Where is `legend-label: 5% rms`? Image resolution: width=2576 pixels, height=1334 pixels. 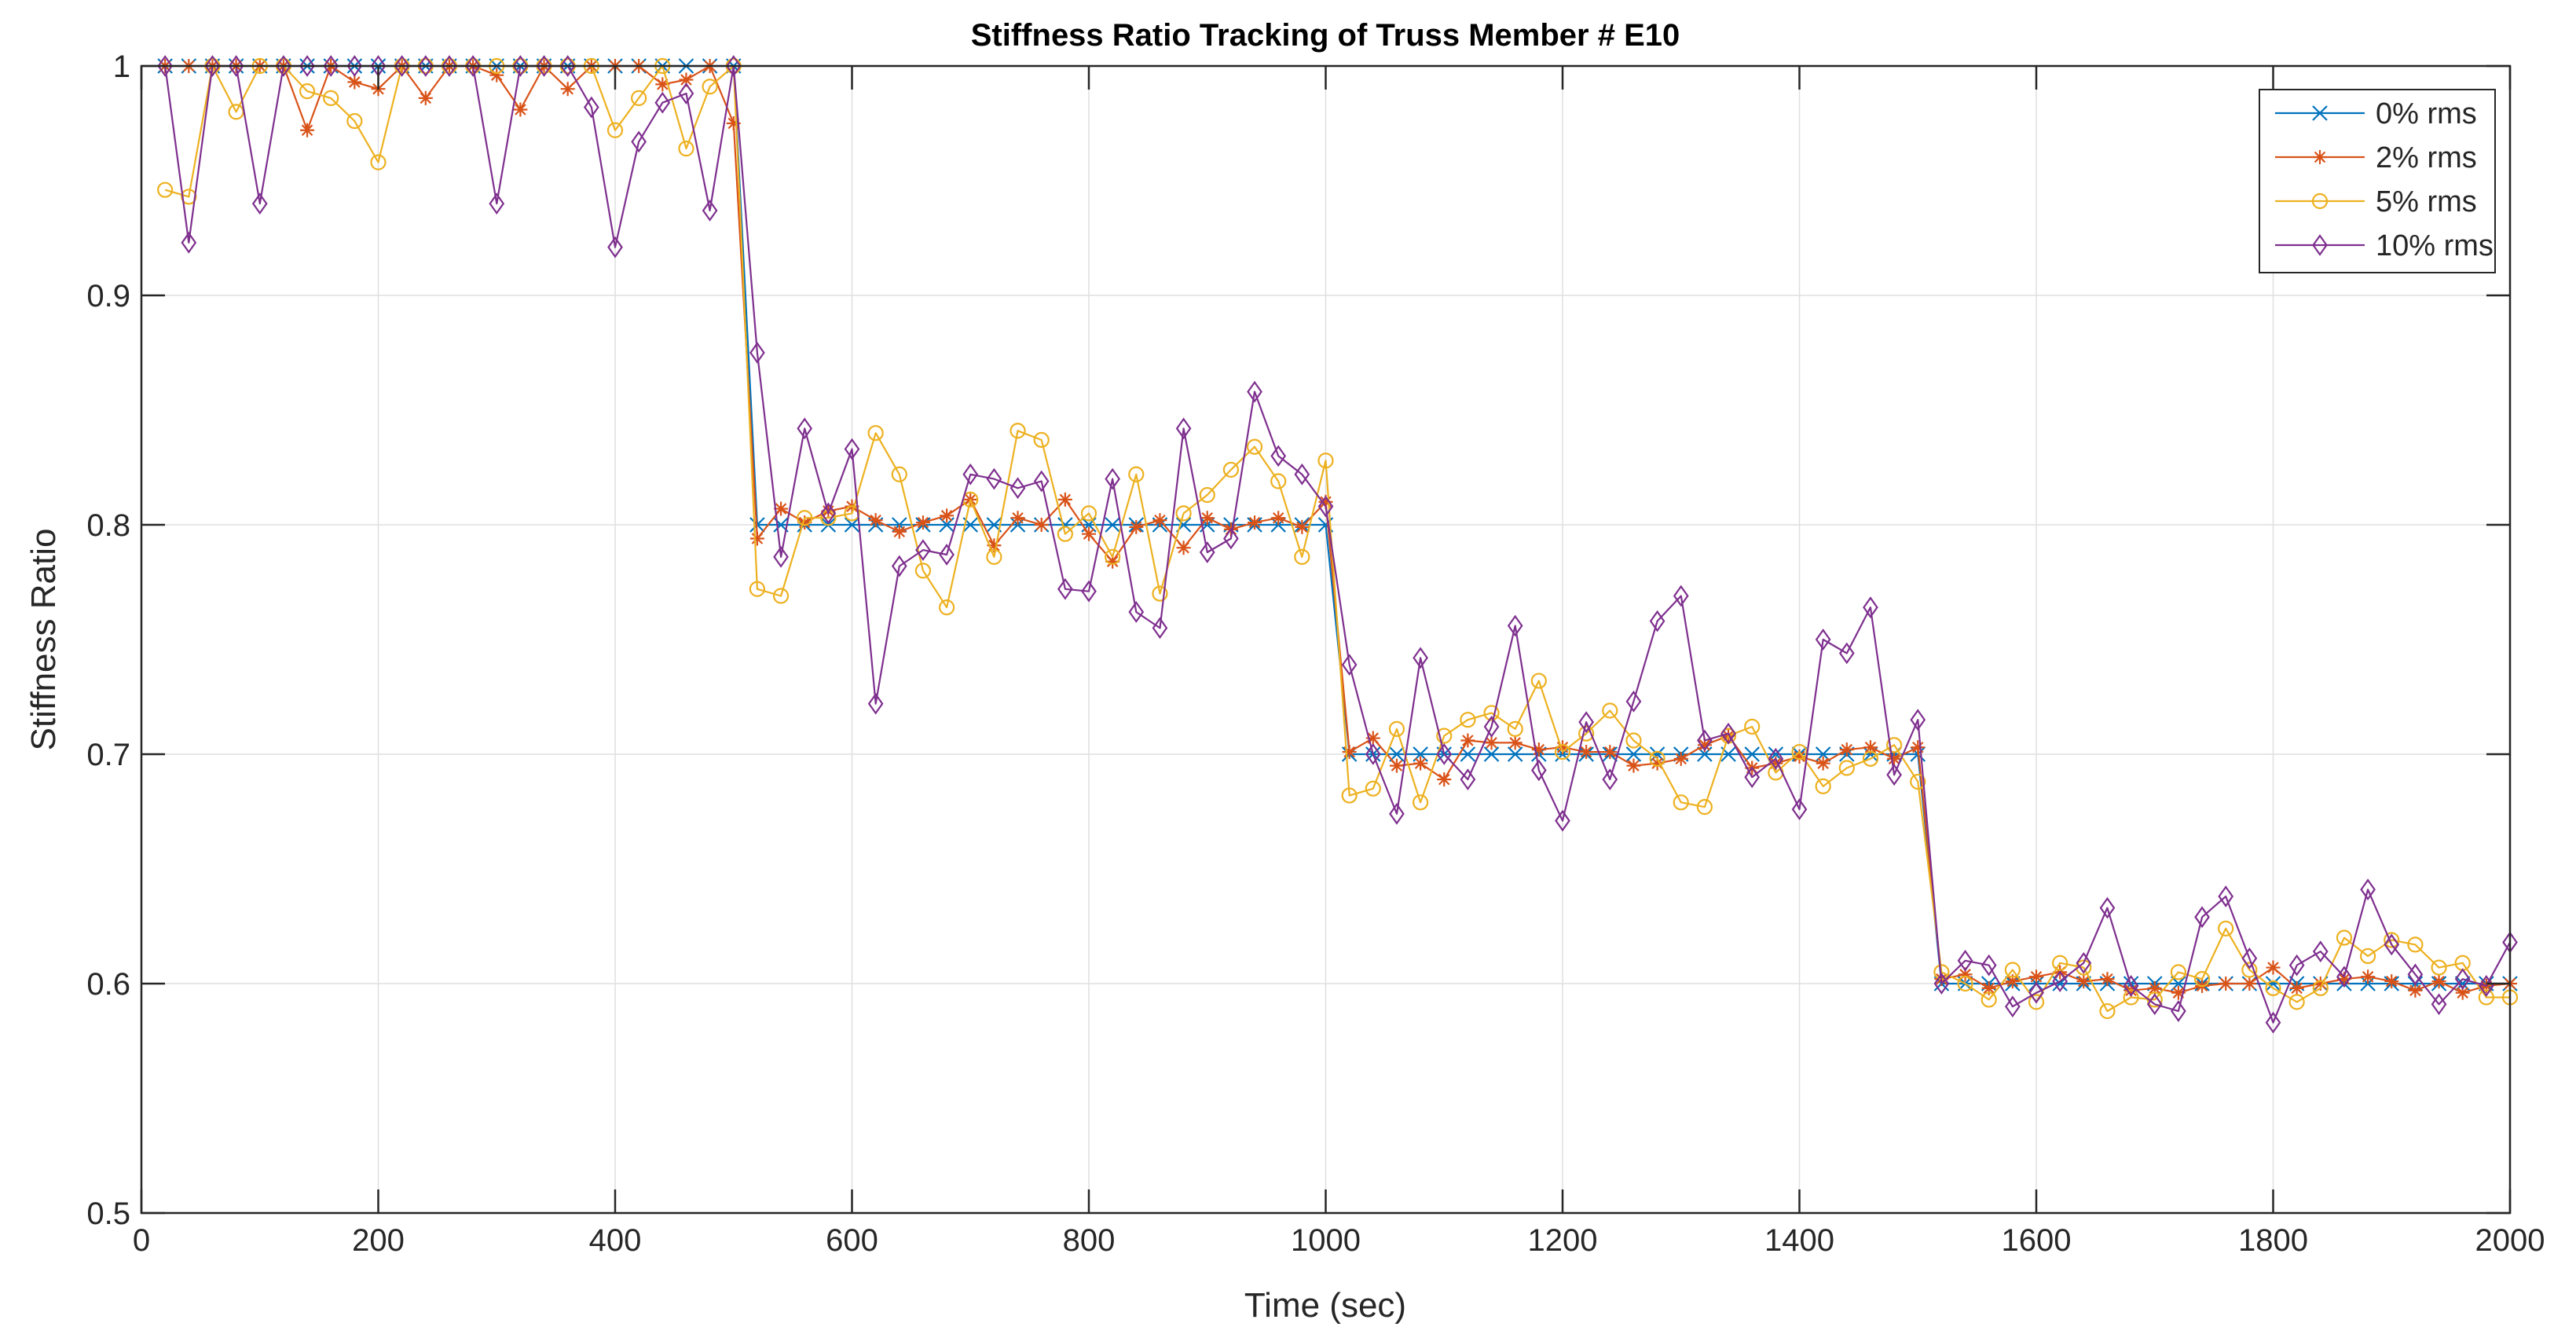
legend-label: 5% rms is located at coordinates (2426, 201).